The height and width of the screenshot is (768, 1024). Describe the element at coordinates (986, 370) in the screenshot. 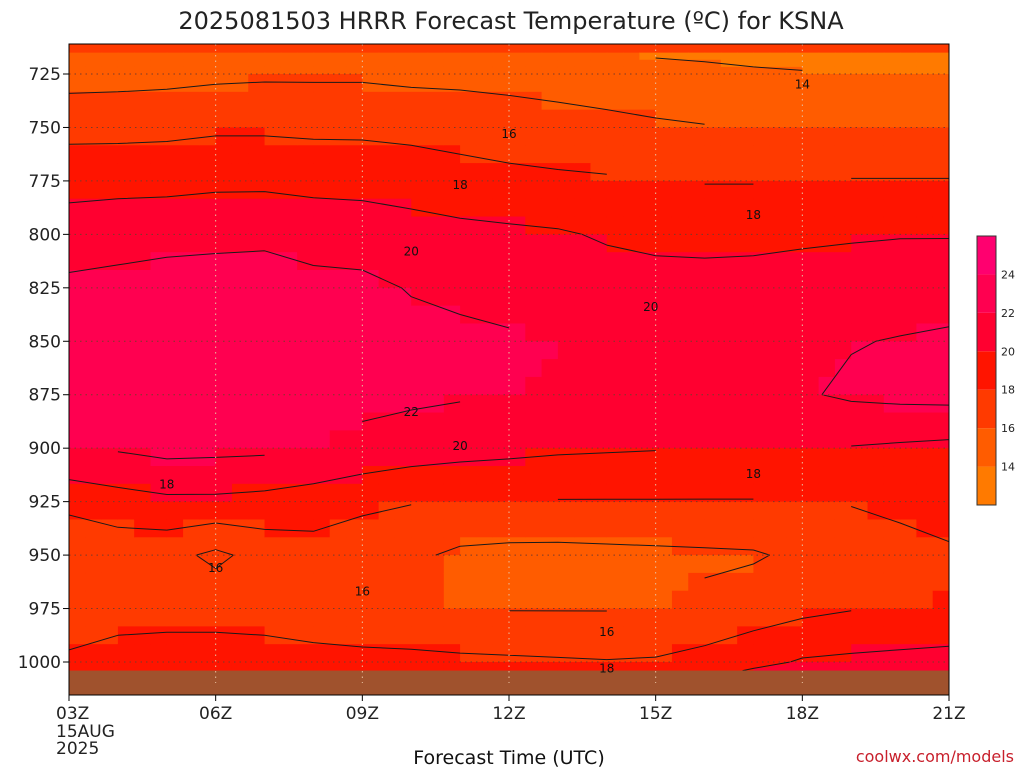

I see `colorbar-frame` at that location.